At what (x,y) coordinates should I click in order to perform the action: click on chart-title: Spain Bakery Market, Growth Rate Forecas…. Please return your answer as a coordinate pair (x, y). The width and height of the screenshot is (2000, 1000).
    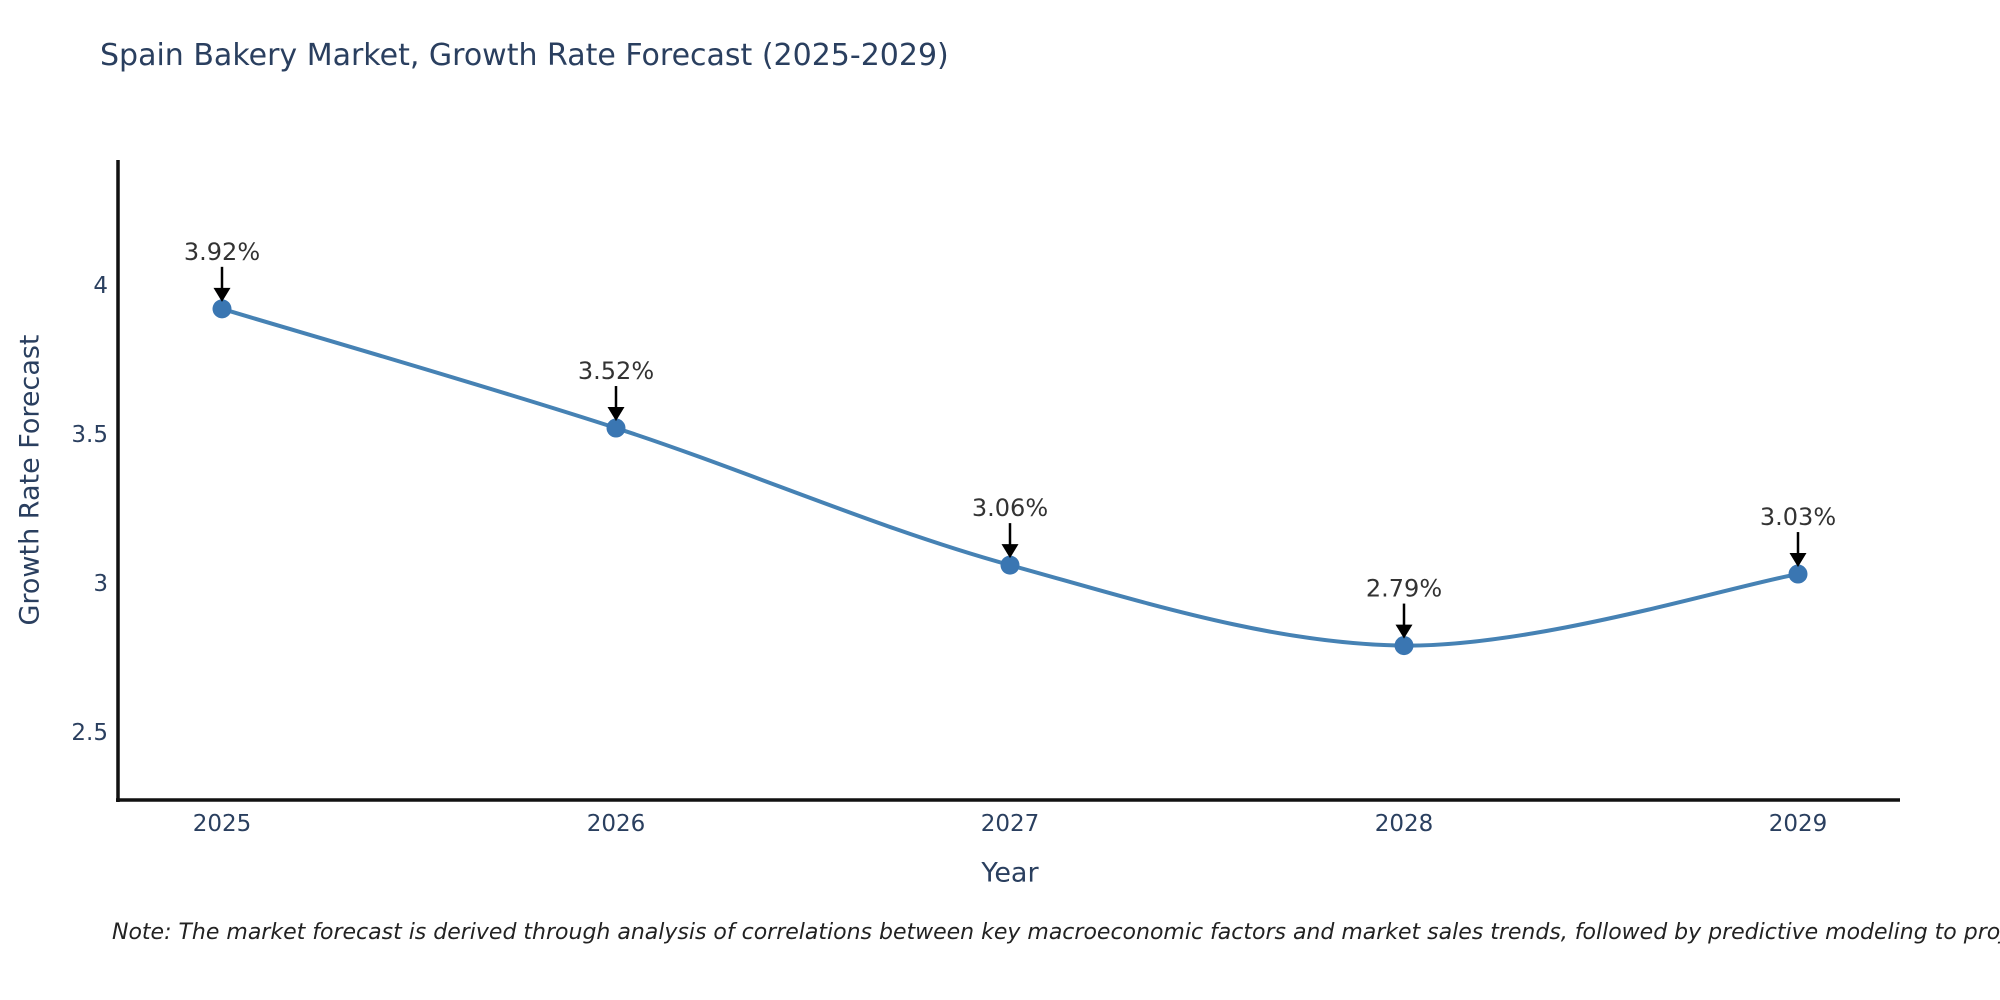
    Looking at the image, I should click on (524, 55).